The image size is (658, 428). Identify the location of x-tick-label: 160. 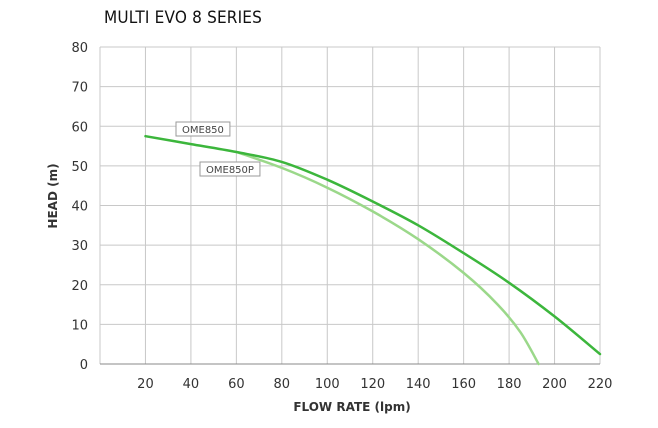
(463, 384).